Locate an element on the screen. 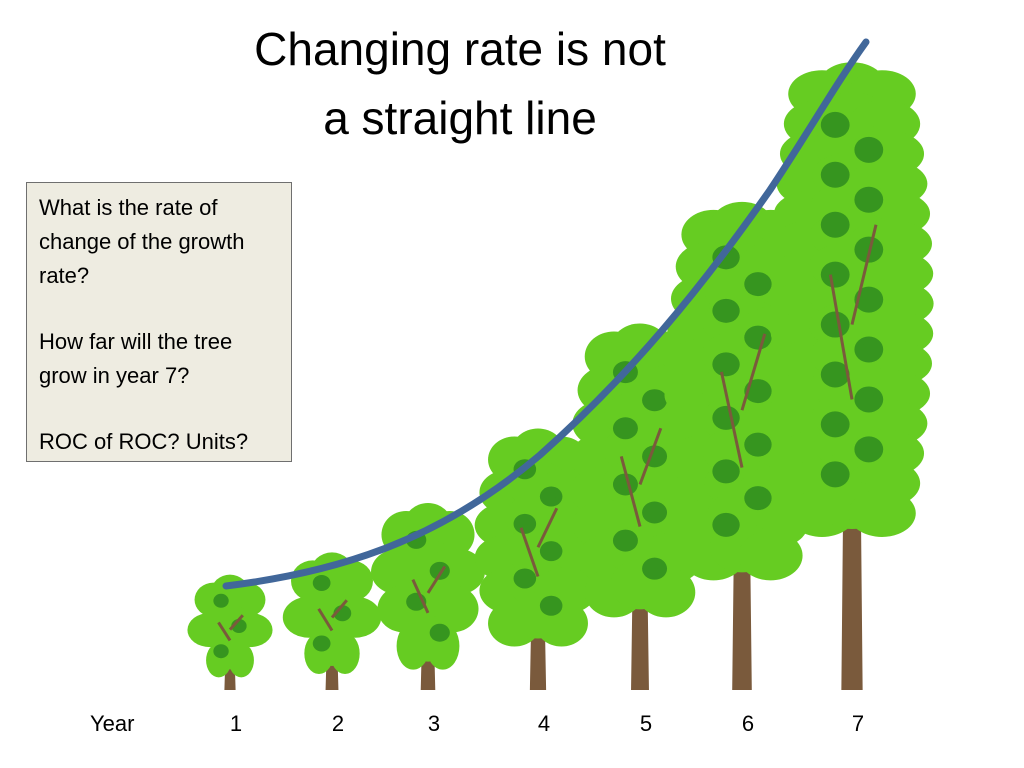 This screenshot has width=1024, height=768. slide-title-line-2: a straight line is located at coordinates (460, 118).